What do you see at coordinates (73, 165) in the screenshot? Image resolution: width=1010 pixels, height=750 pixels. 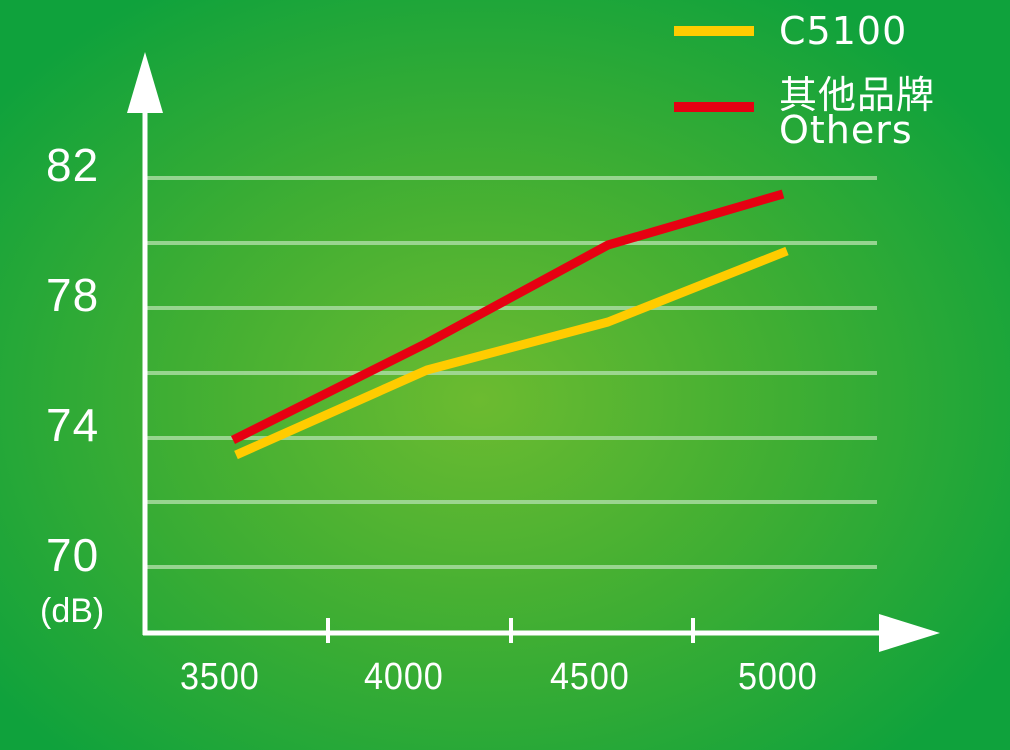 I see `y-tick-label: 82` at bounding box center [73, 165].